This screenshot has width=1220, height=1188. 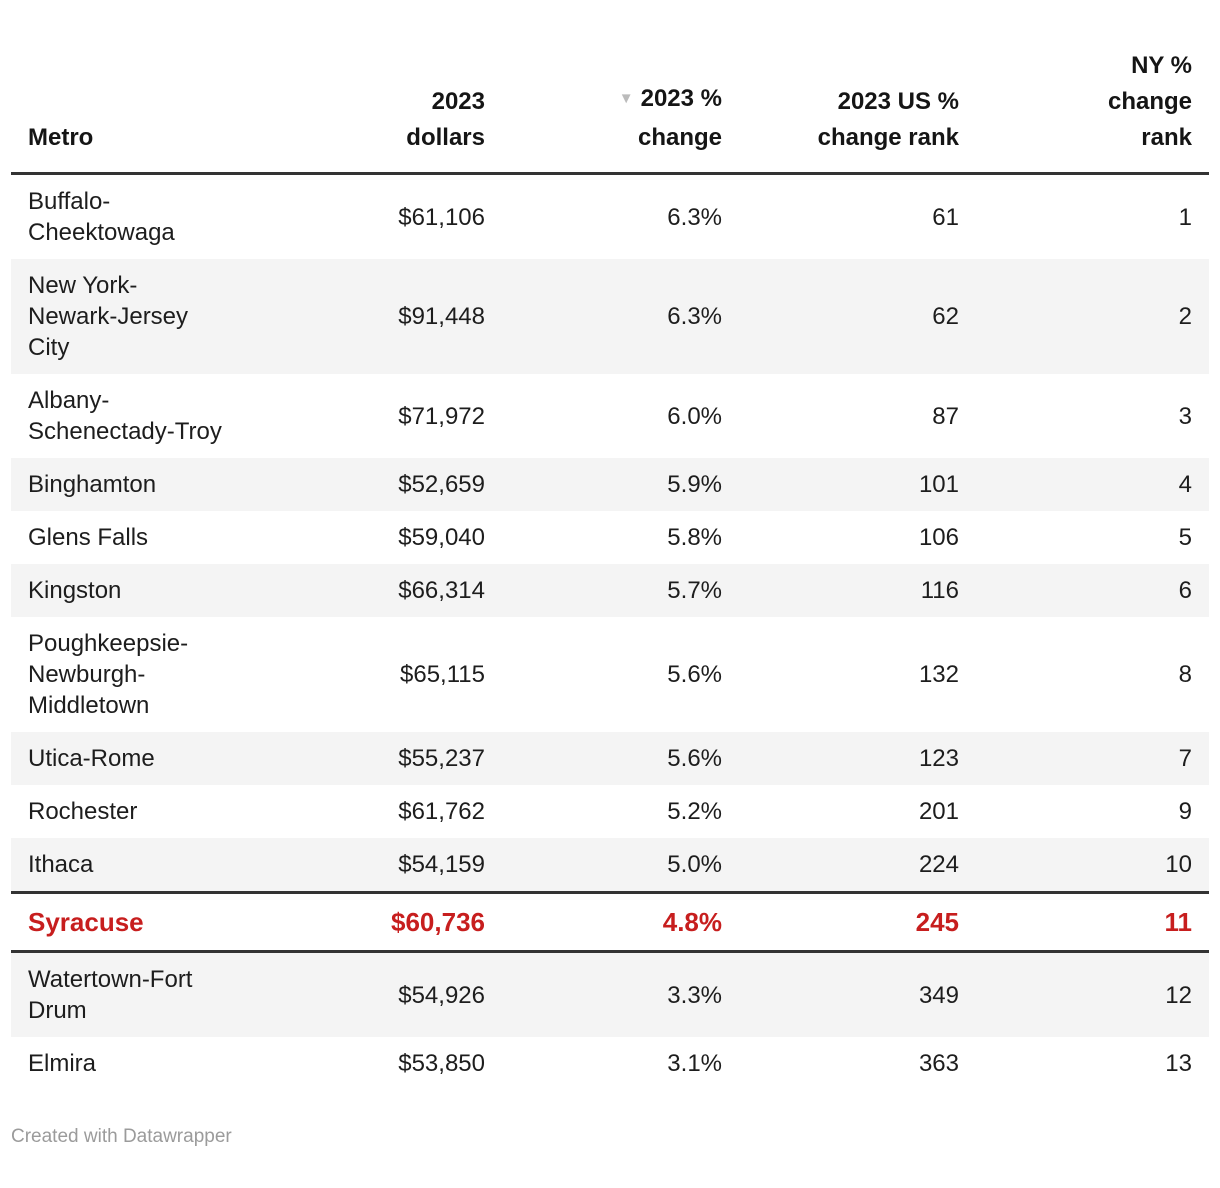 I want to click on pct-change-cell: 5.7%, so click(x=694, y=590).